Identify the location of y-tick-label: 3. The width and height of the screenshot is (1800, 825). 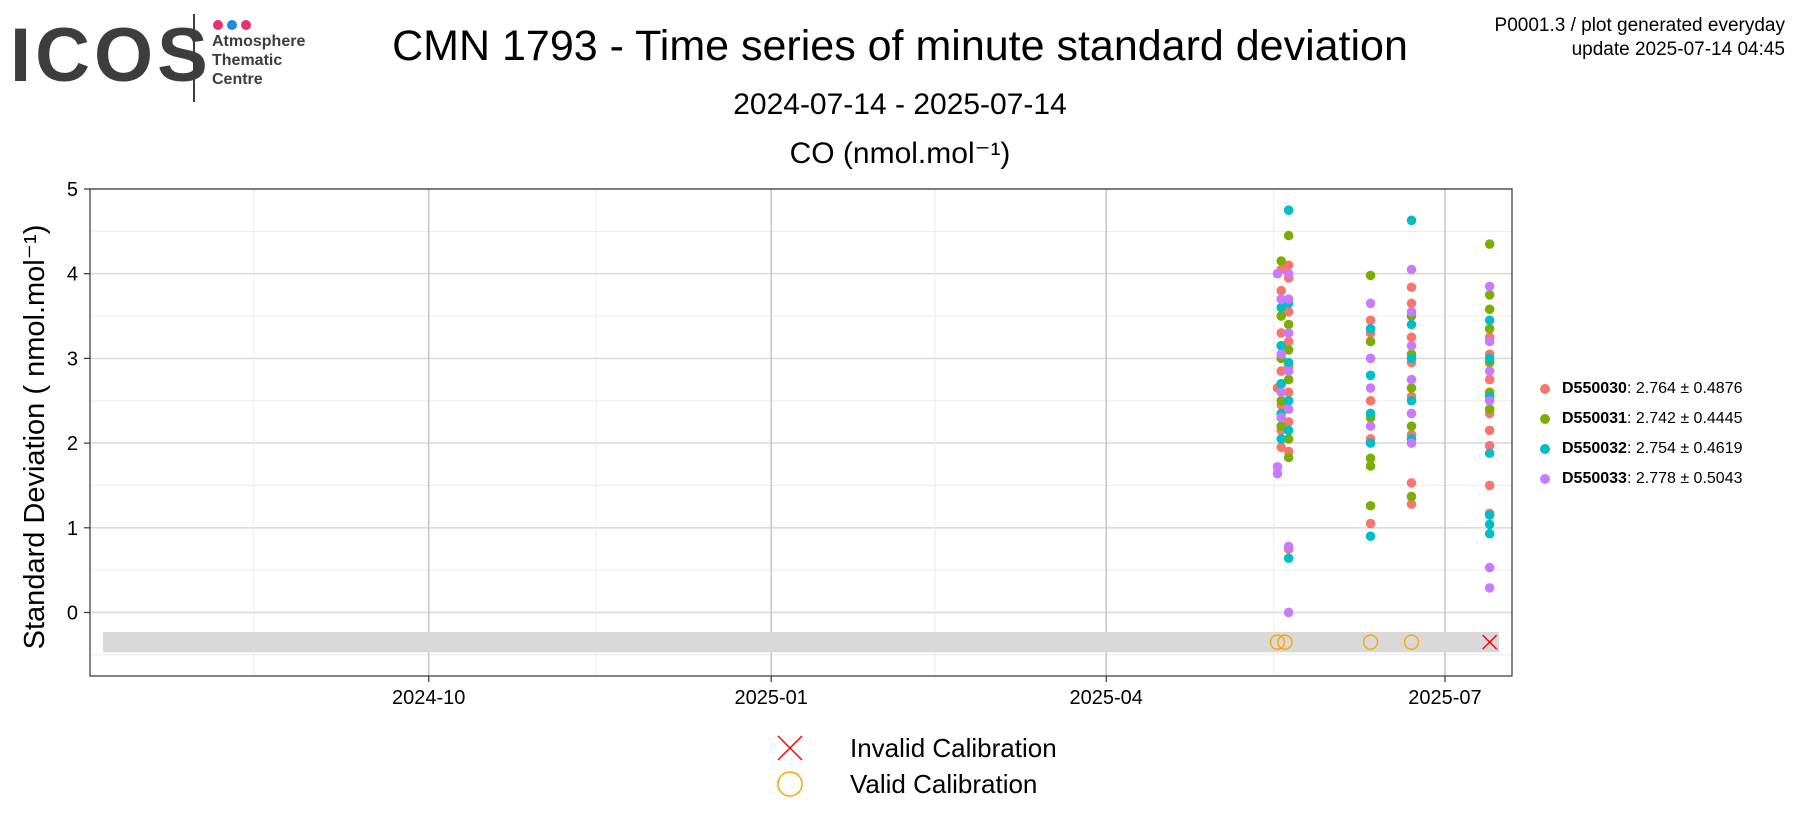
(72, 359).